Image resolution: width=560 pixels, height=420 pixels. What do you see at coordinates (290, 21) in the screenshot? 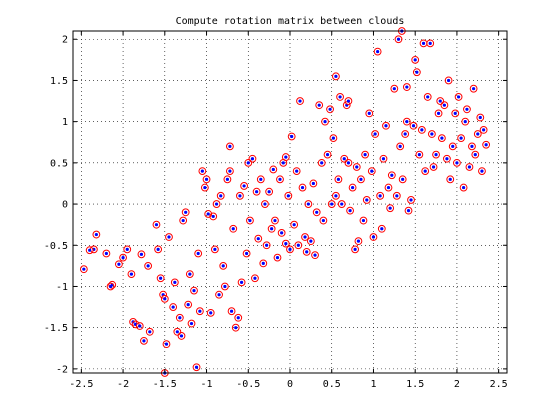
I see `chart-title: Compute rotation matrix between clouds` at bounding box center [290, 21].